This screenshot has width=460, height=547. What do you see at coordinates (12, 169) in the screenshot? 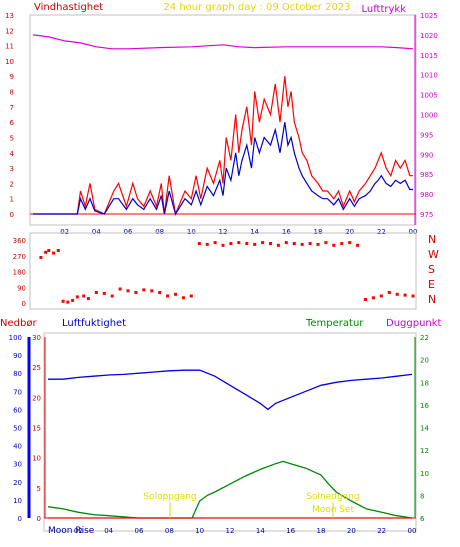
I see `wind-speed-tick: 3` at bounding box center [12, 169].